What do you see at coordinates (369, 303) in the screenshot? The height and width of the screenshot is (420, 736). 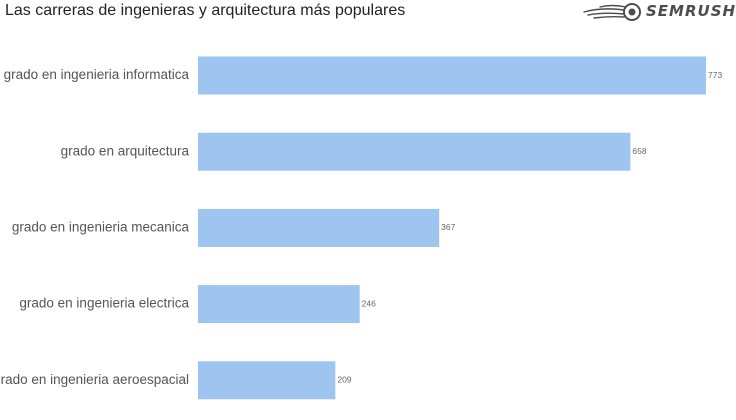 I see `bar-value-label: 246` at bounding box center [369, 303].